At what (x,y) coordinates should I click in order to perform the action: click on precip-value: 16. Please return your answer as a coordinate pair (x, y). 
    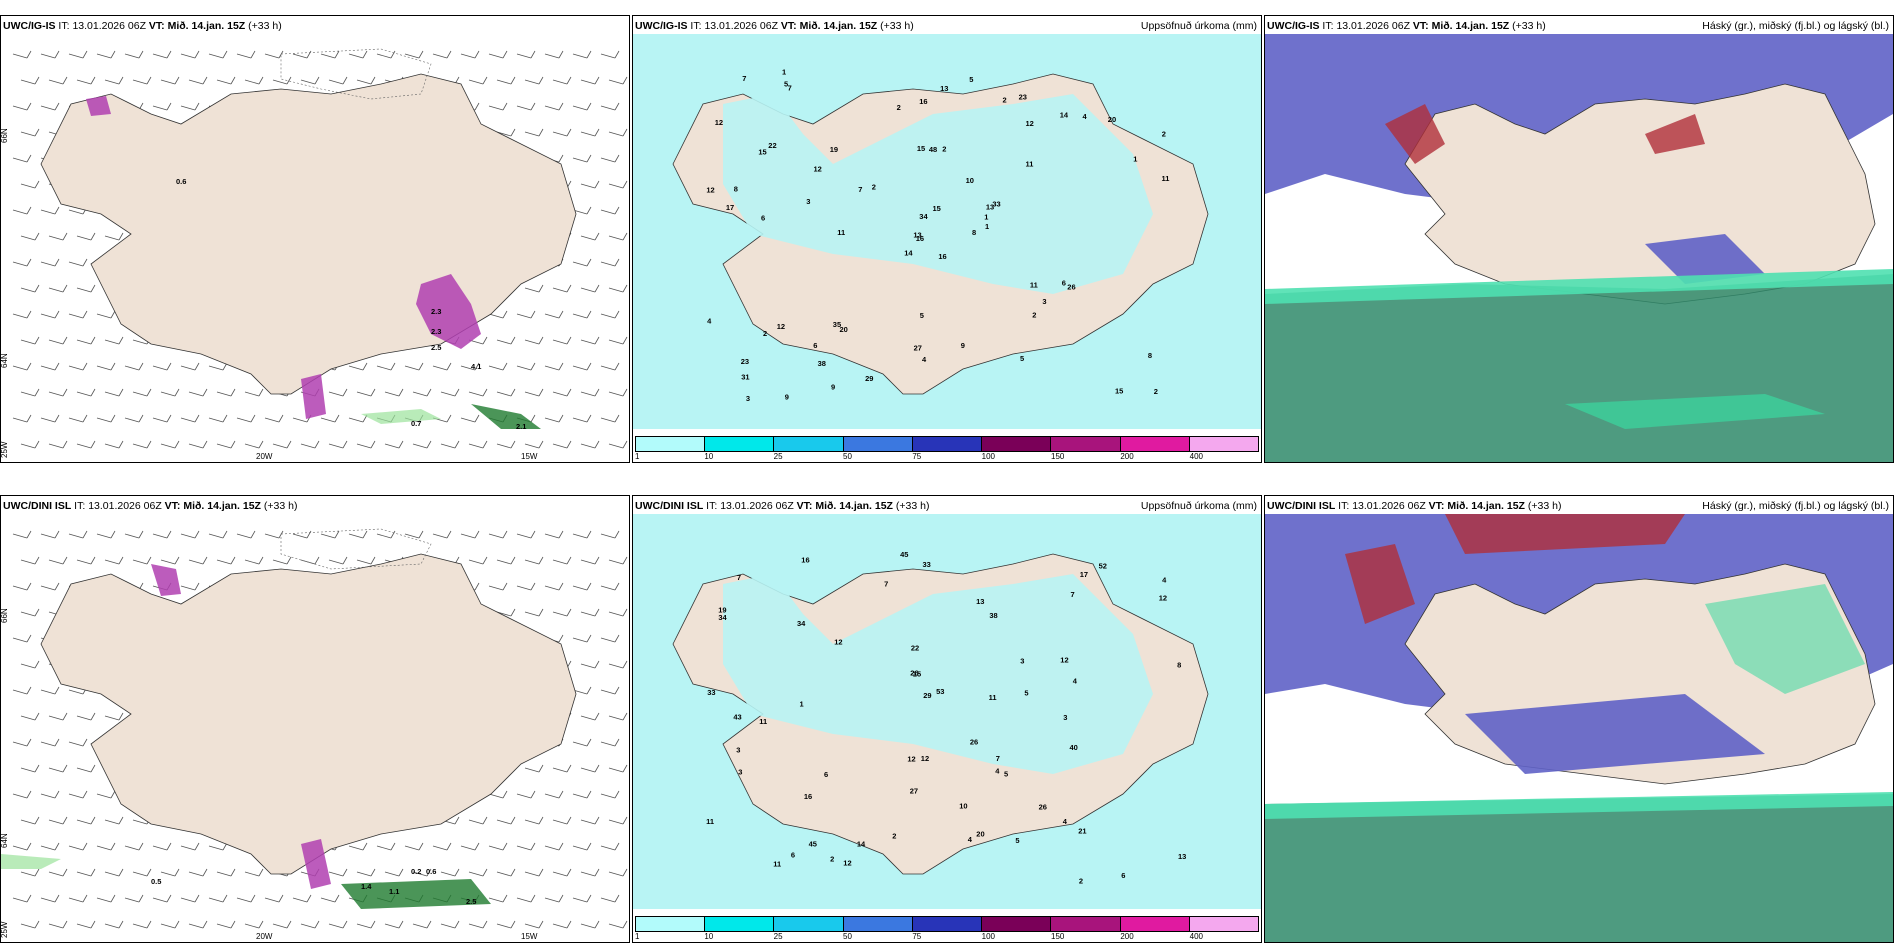
    Looking at the image, I should click on (920, 238).